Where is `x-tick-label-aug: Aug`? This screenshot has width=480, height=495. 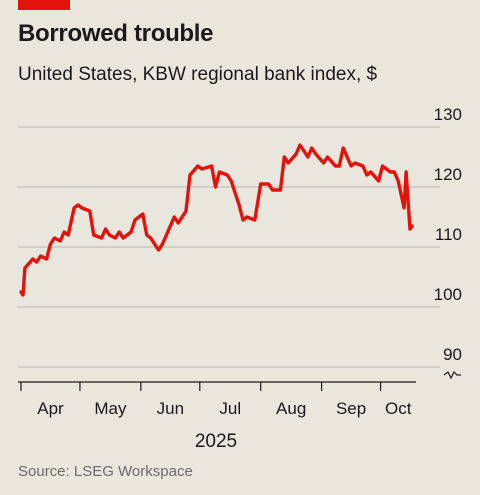 x-tick-label-aug: Aug is located at coordinates (291, 408).